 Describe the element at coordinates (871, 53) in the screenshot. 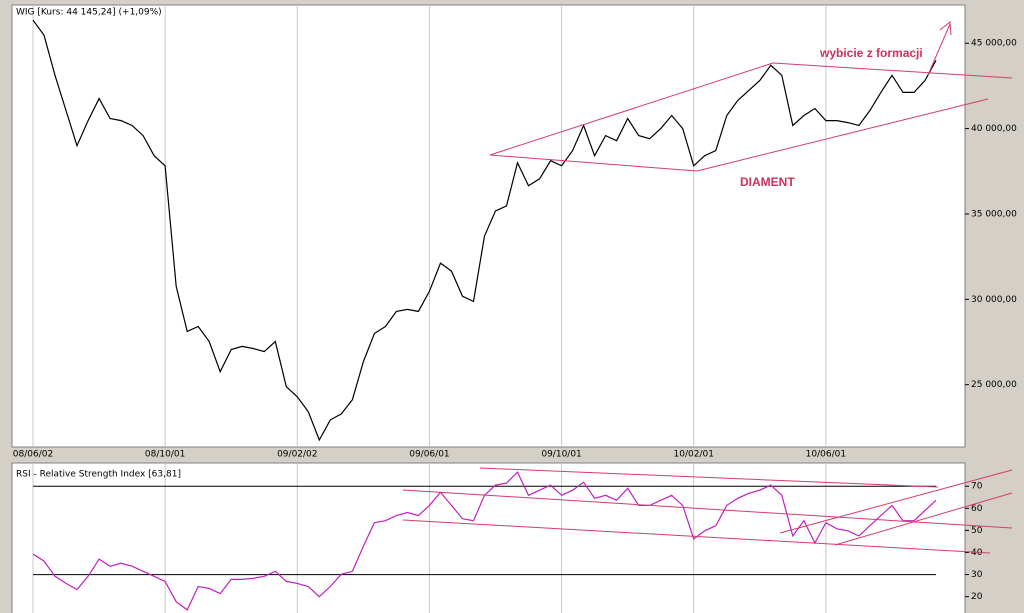

I see `annotation: wybicie z formacji` at that location.